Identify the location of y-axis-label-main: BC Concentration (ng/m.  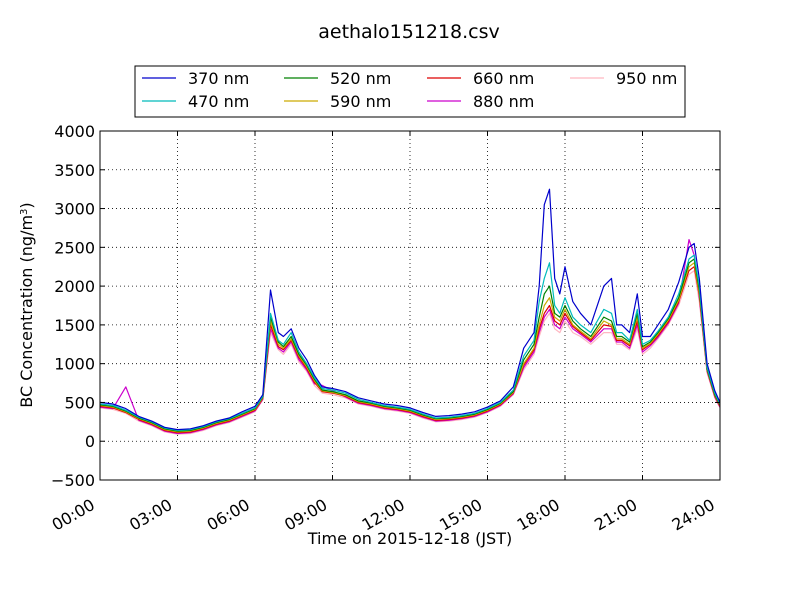
(26, 311).